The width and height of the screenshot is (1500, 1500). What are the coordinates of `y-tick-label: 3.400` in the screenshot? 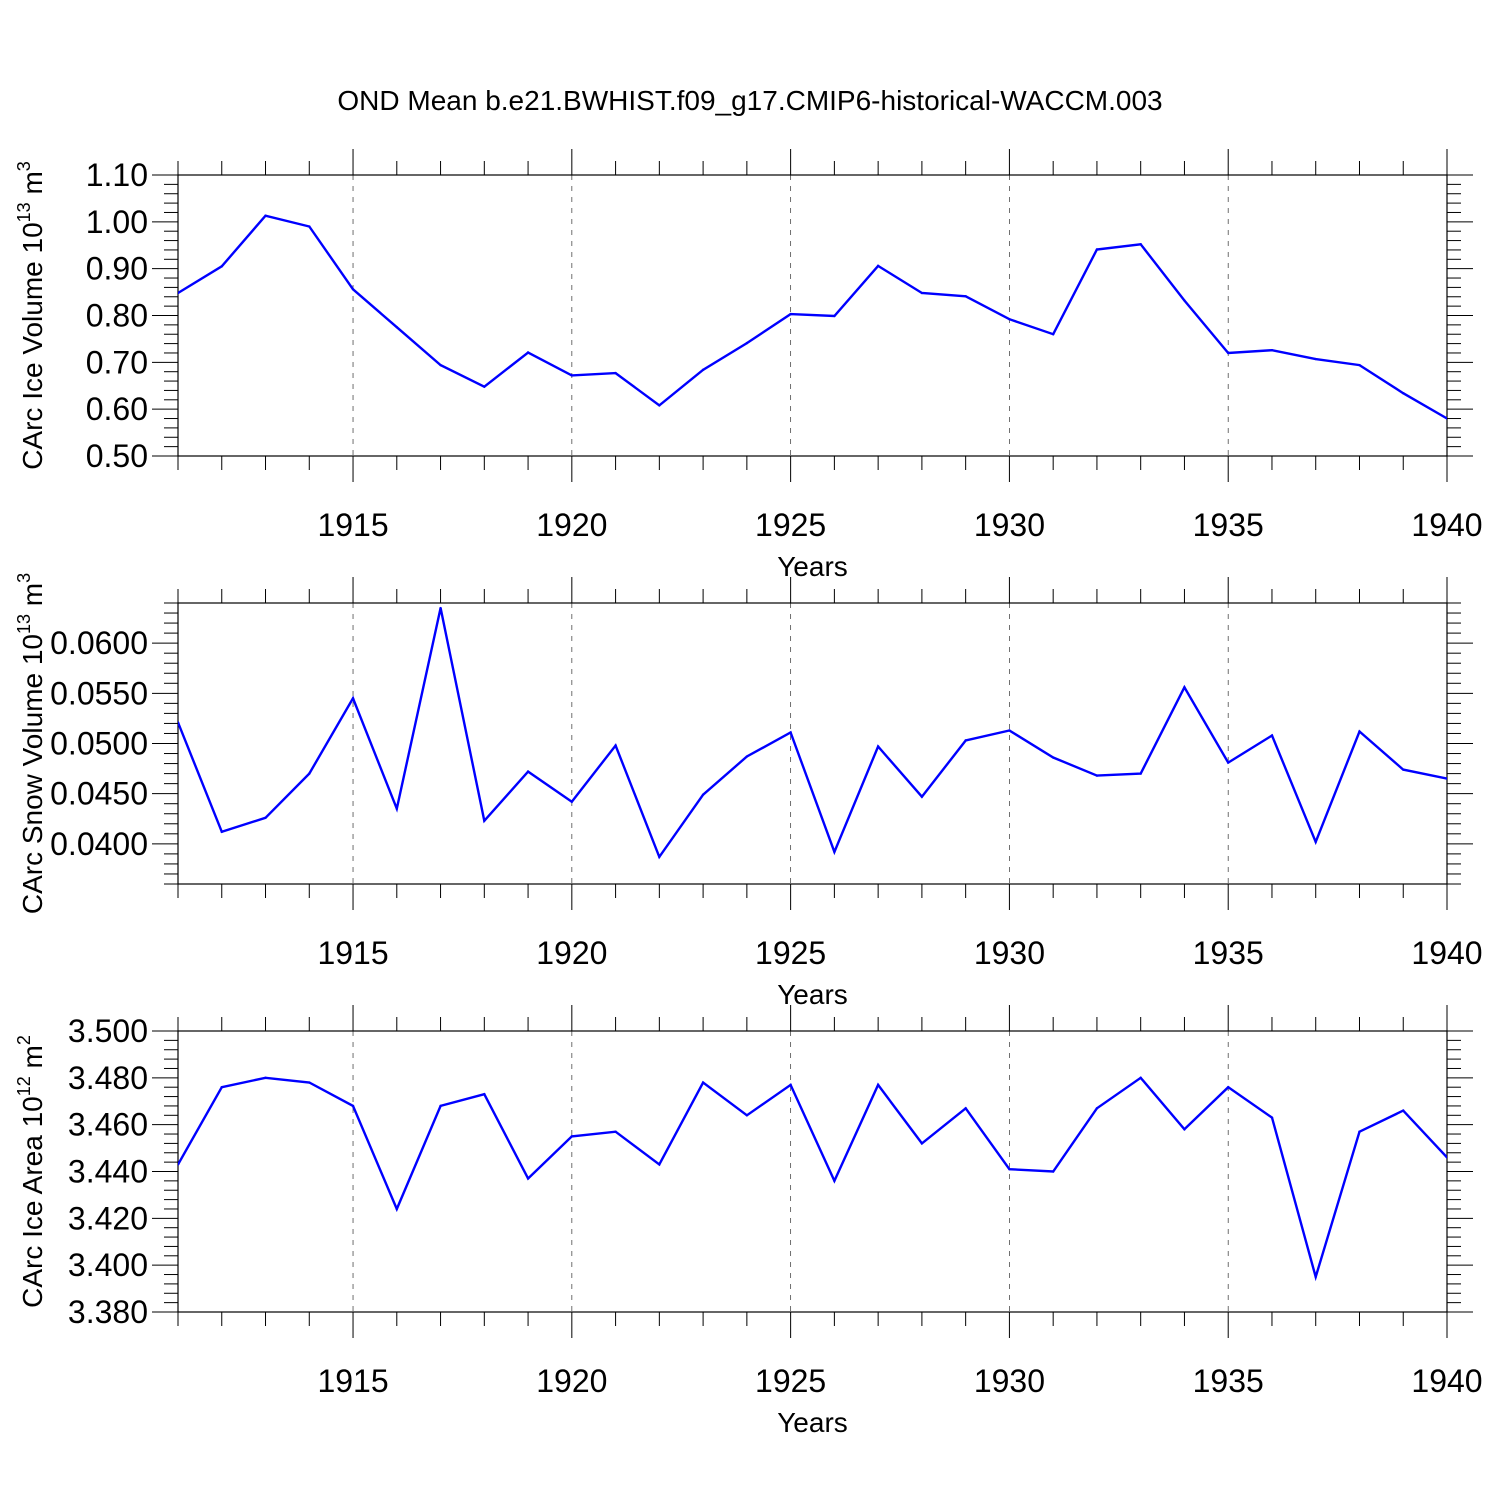 It's located at (108, 1265).